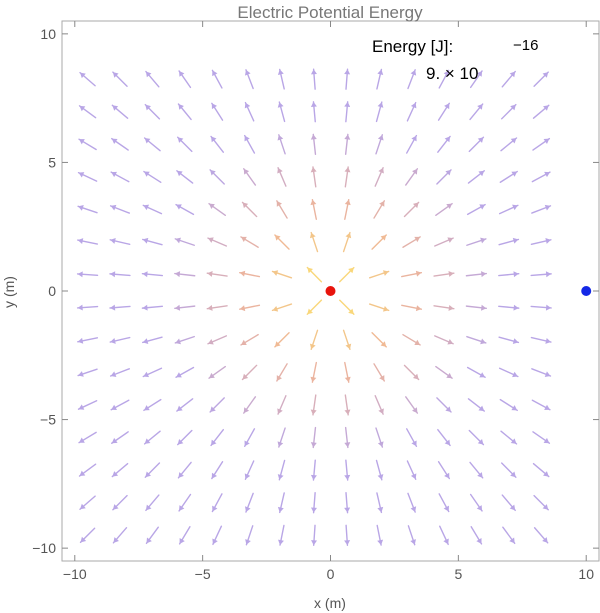 Image resolution: width=600 pixels, height=613 pixels. I want to click on x-tick-label: −10, so click(75, 574).